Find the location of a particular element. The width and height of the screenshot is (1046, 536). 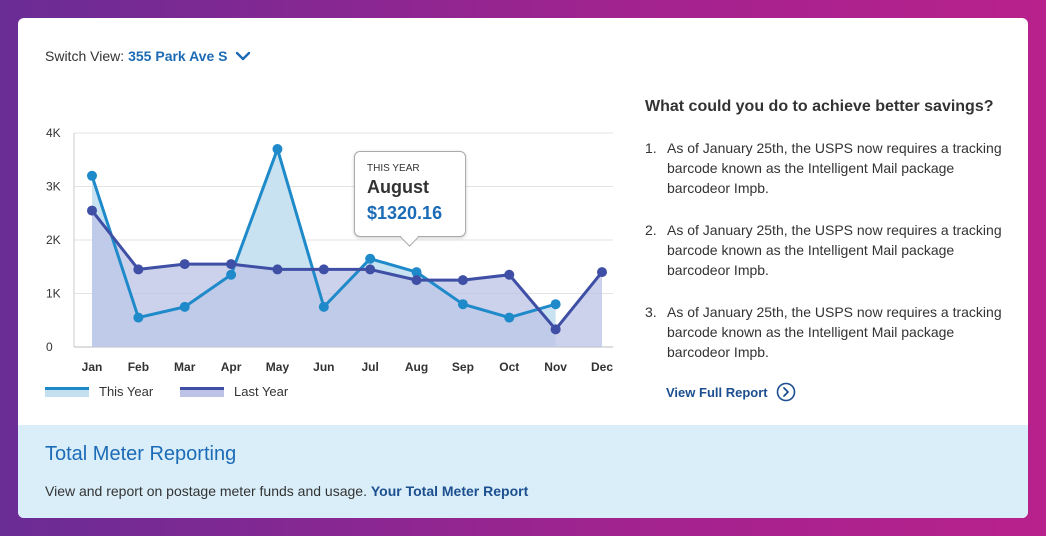

tooltip-label: THIS YEAR is located at coordinates (393, 168).